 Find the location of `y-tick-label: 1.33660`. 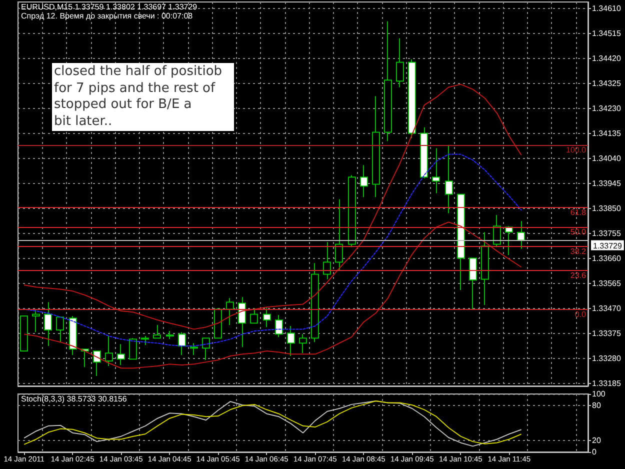

y-tick-label: 1.33660 is located at coordinates (607, 258).